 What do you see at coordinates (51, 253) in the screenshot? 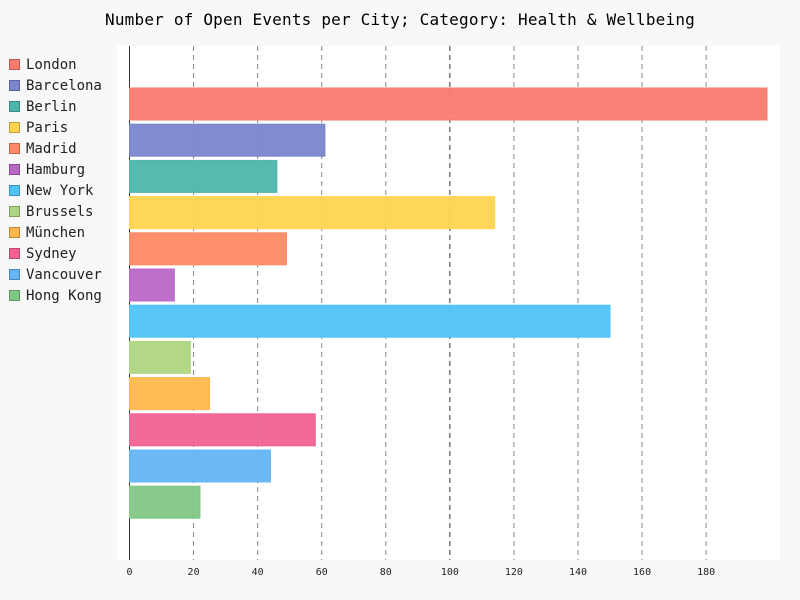
I see `legend-label: Sydney` at bounding box center [51, 253].